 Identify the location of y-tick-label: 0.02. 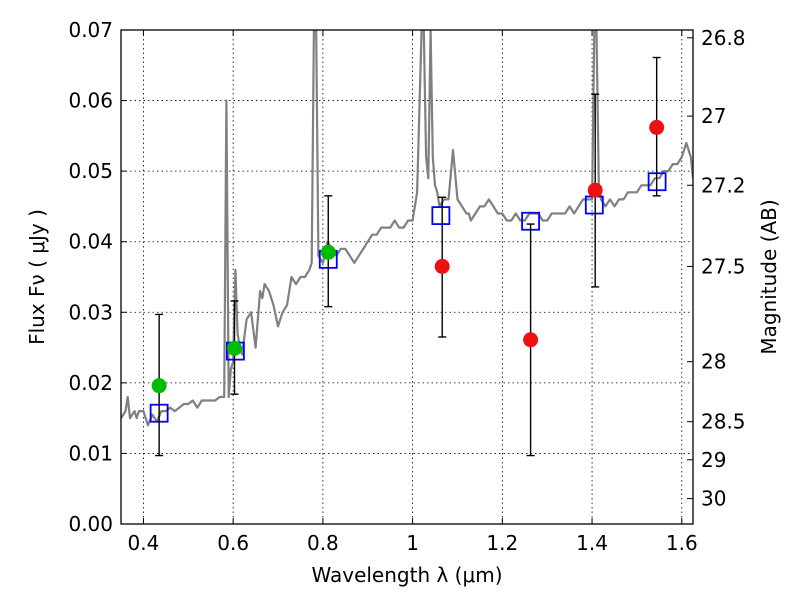
(90, 383).